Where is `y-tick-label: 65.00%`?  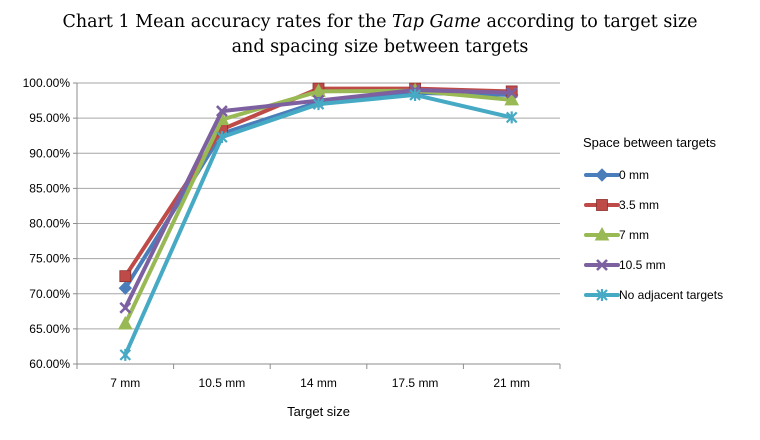
y-tick-label: 65.00% is located at coordinates (49, 329).